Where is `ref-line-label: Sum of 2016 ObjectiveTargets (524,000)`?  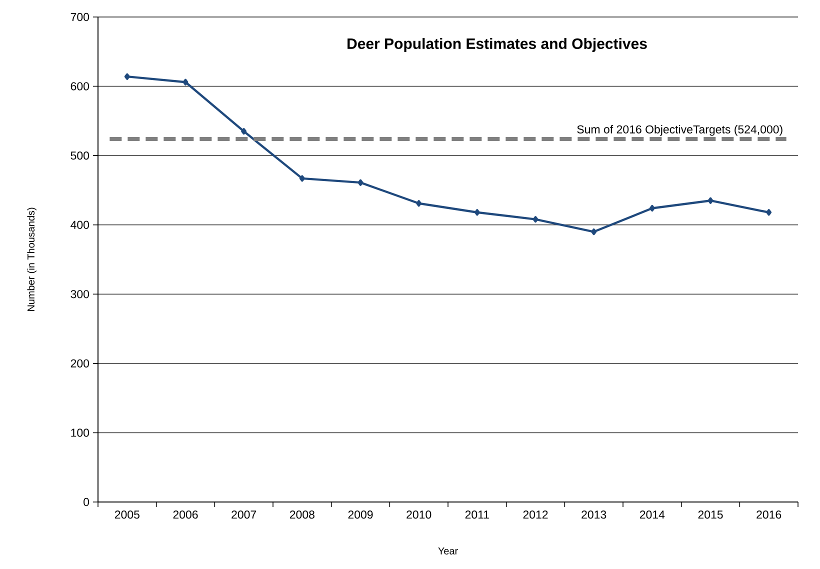
ref-line-label: Sum of 2016 ObjectiveTargets (524,000) is located at coordinates (679, 130).